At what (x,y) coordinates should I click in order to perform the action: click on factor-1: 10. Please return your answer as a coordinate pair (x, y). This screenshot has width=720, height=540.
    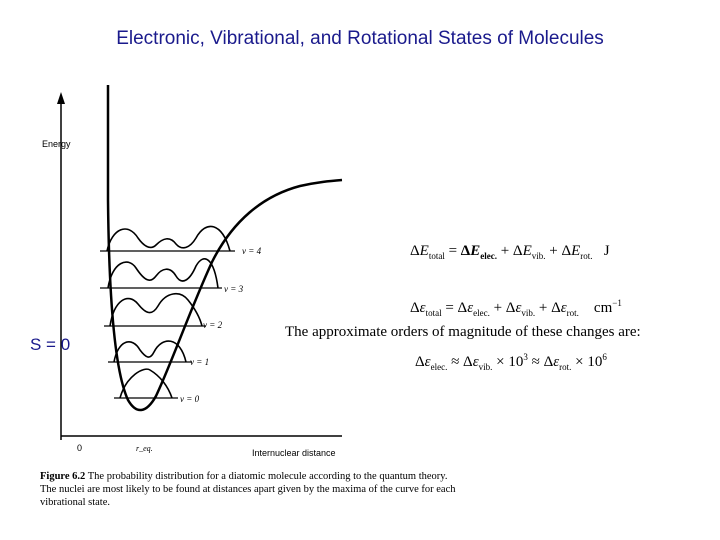
    Looking at the image, I should click on (516, 362).